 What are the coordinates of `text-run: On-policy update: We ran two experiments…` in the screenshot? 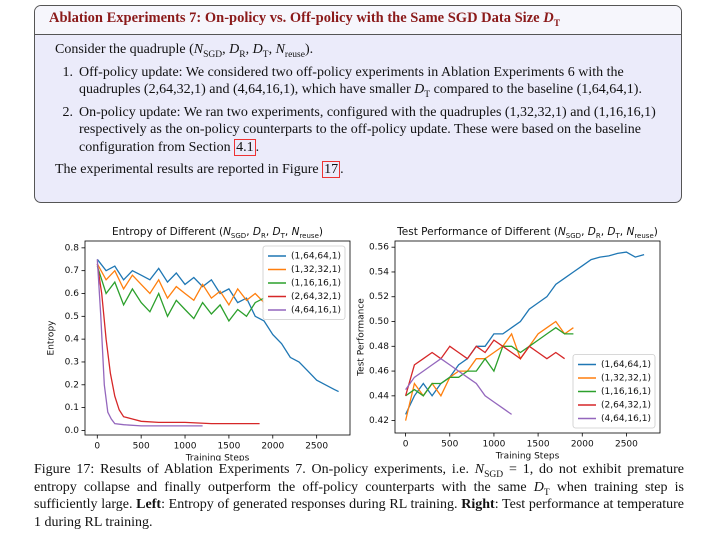 It's located at (367, 129).